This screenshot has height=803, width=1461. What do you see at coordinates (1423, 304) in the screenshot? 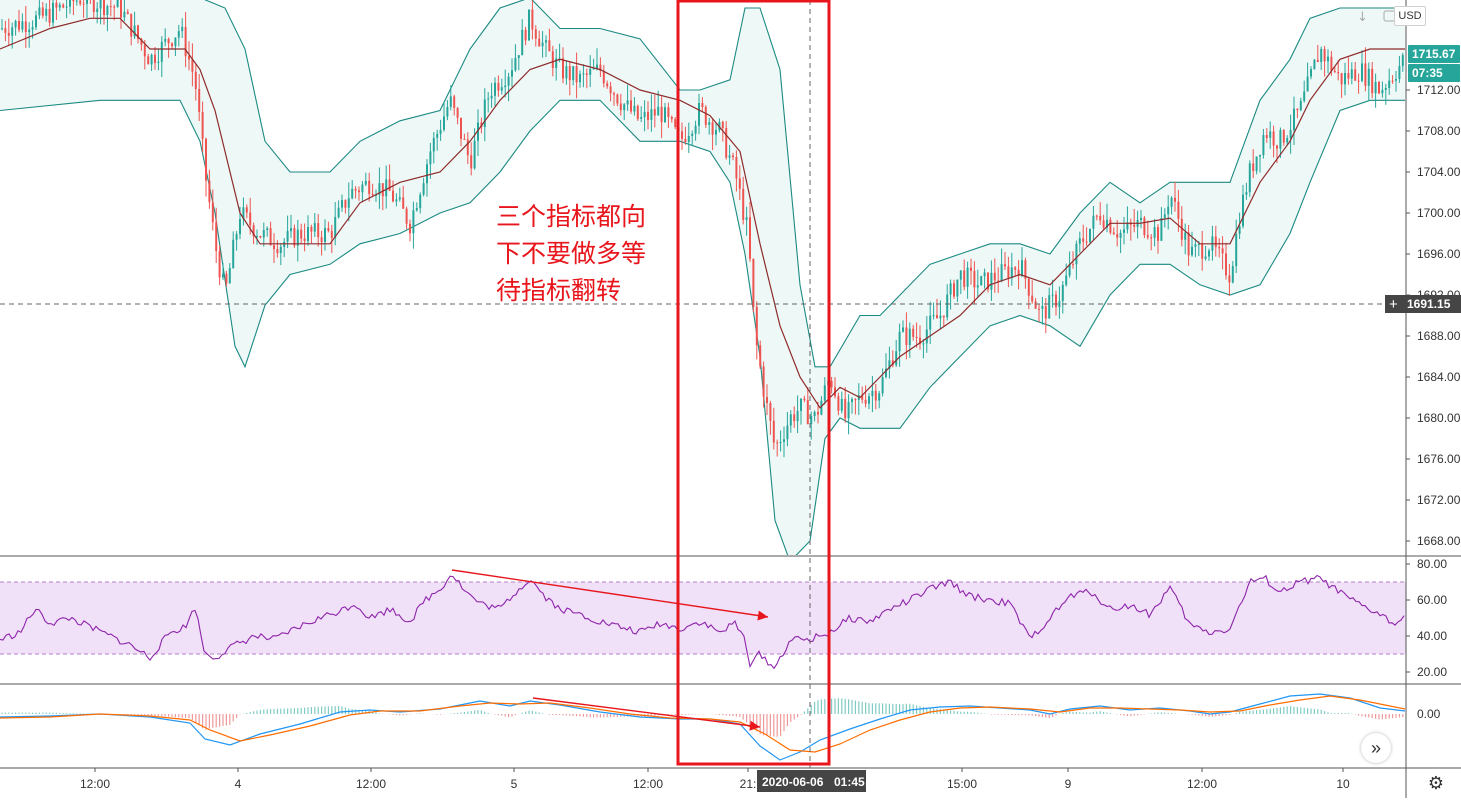
I see `crosshair-price-bg` at bounding box center [1423, 304].